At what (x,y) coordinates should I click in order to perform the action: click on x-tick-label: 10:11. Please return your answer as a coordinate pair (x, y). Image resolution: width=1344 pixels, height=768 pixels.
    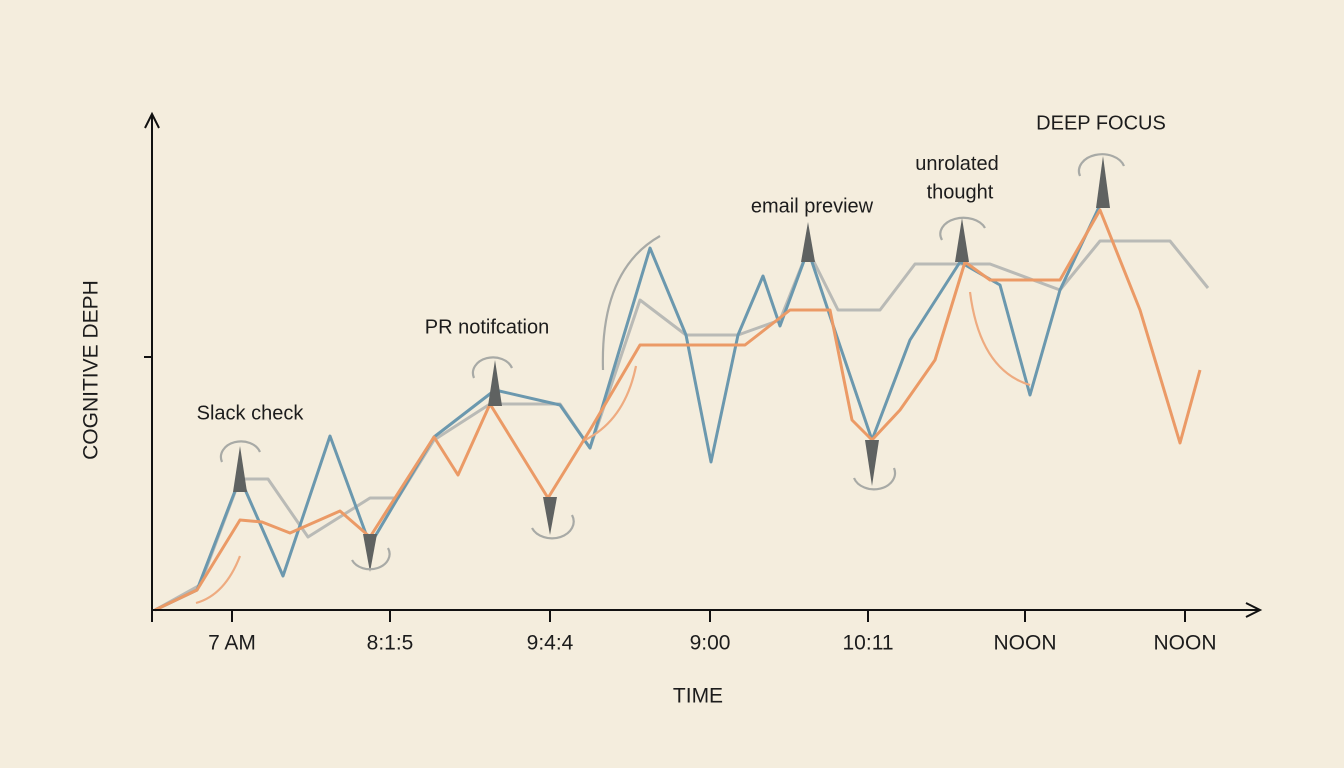
    Looking at the image, I should click on (868, 643).